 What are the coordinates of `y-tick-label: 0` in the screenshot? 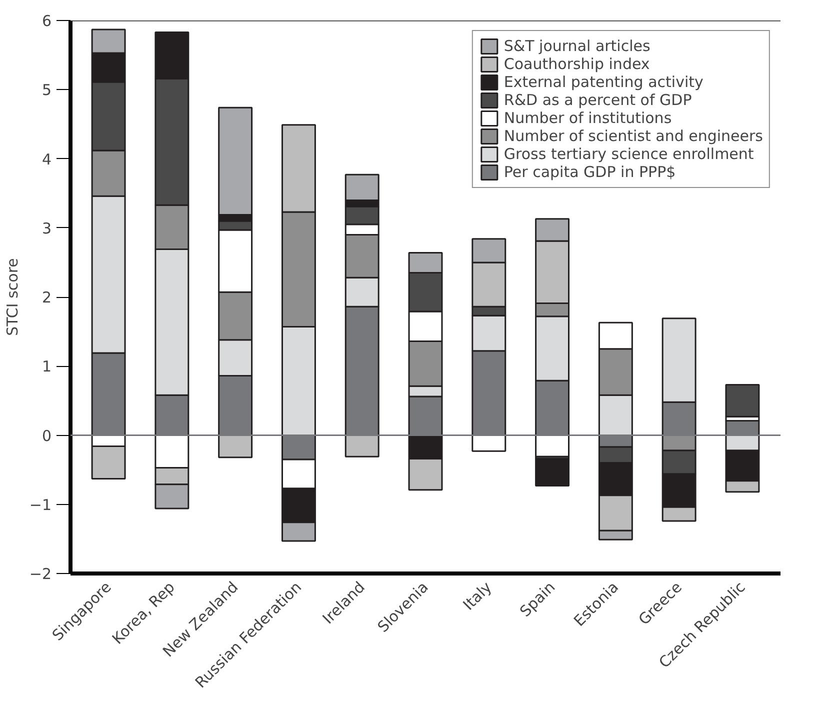 It's located at (47, 435).